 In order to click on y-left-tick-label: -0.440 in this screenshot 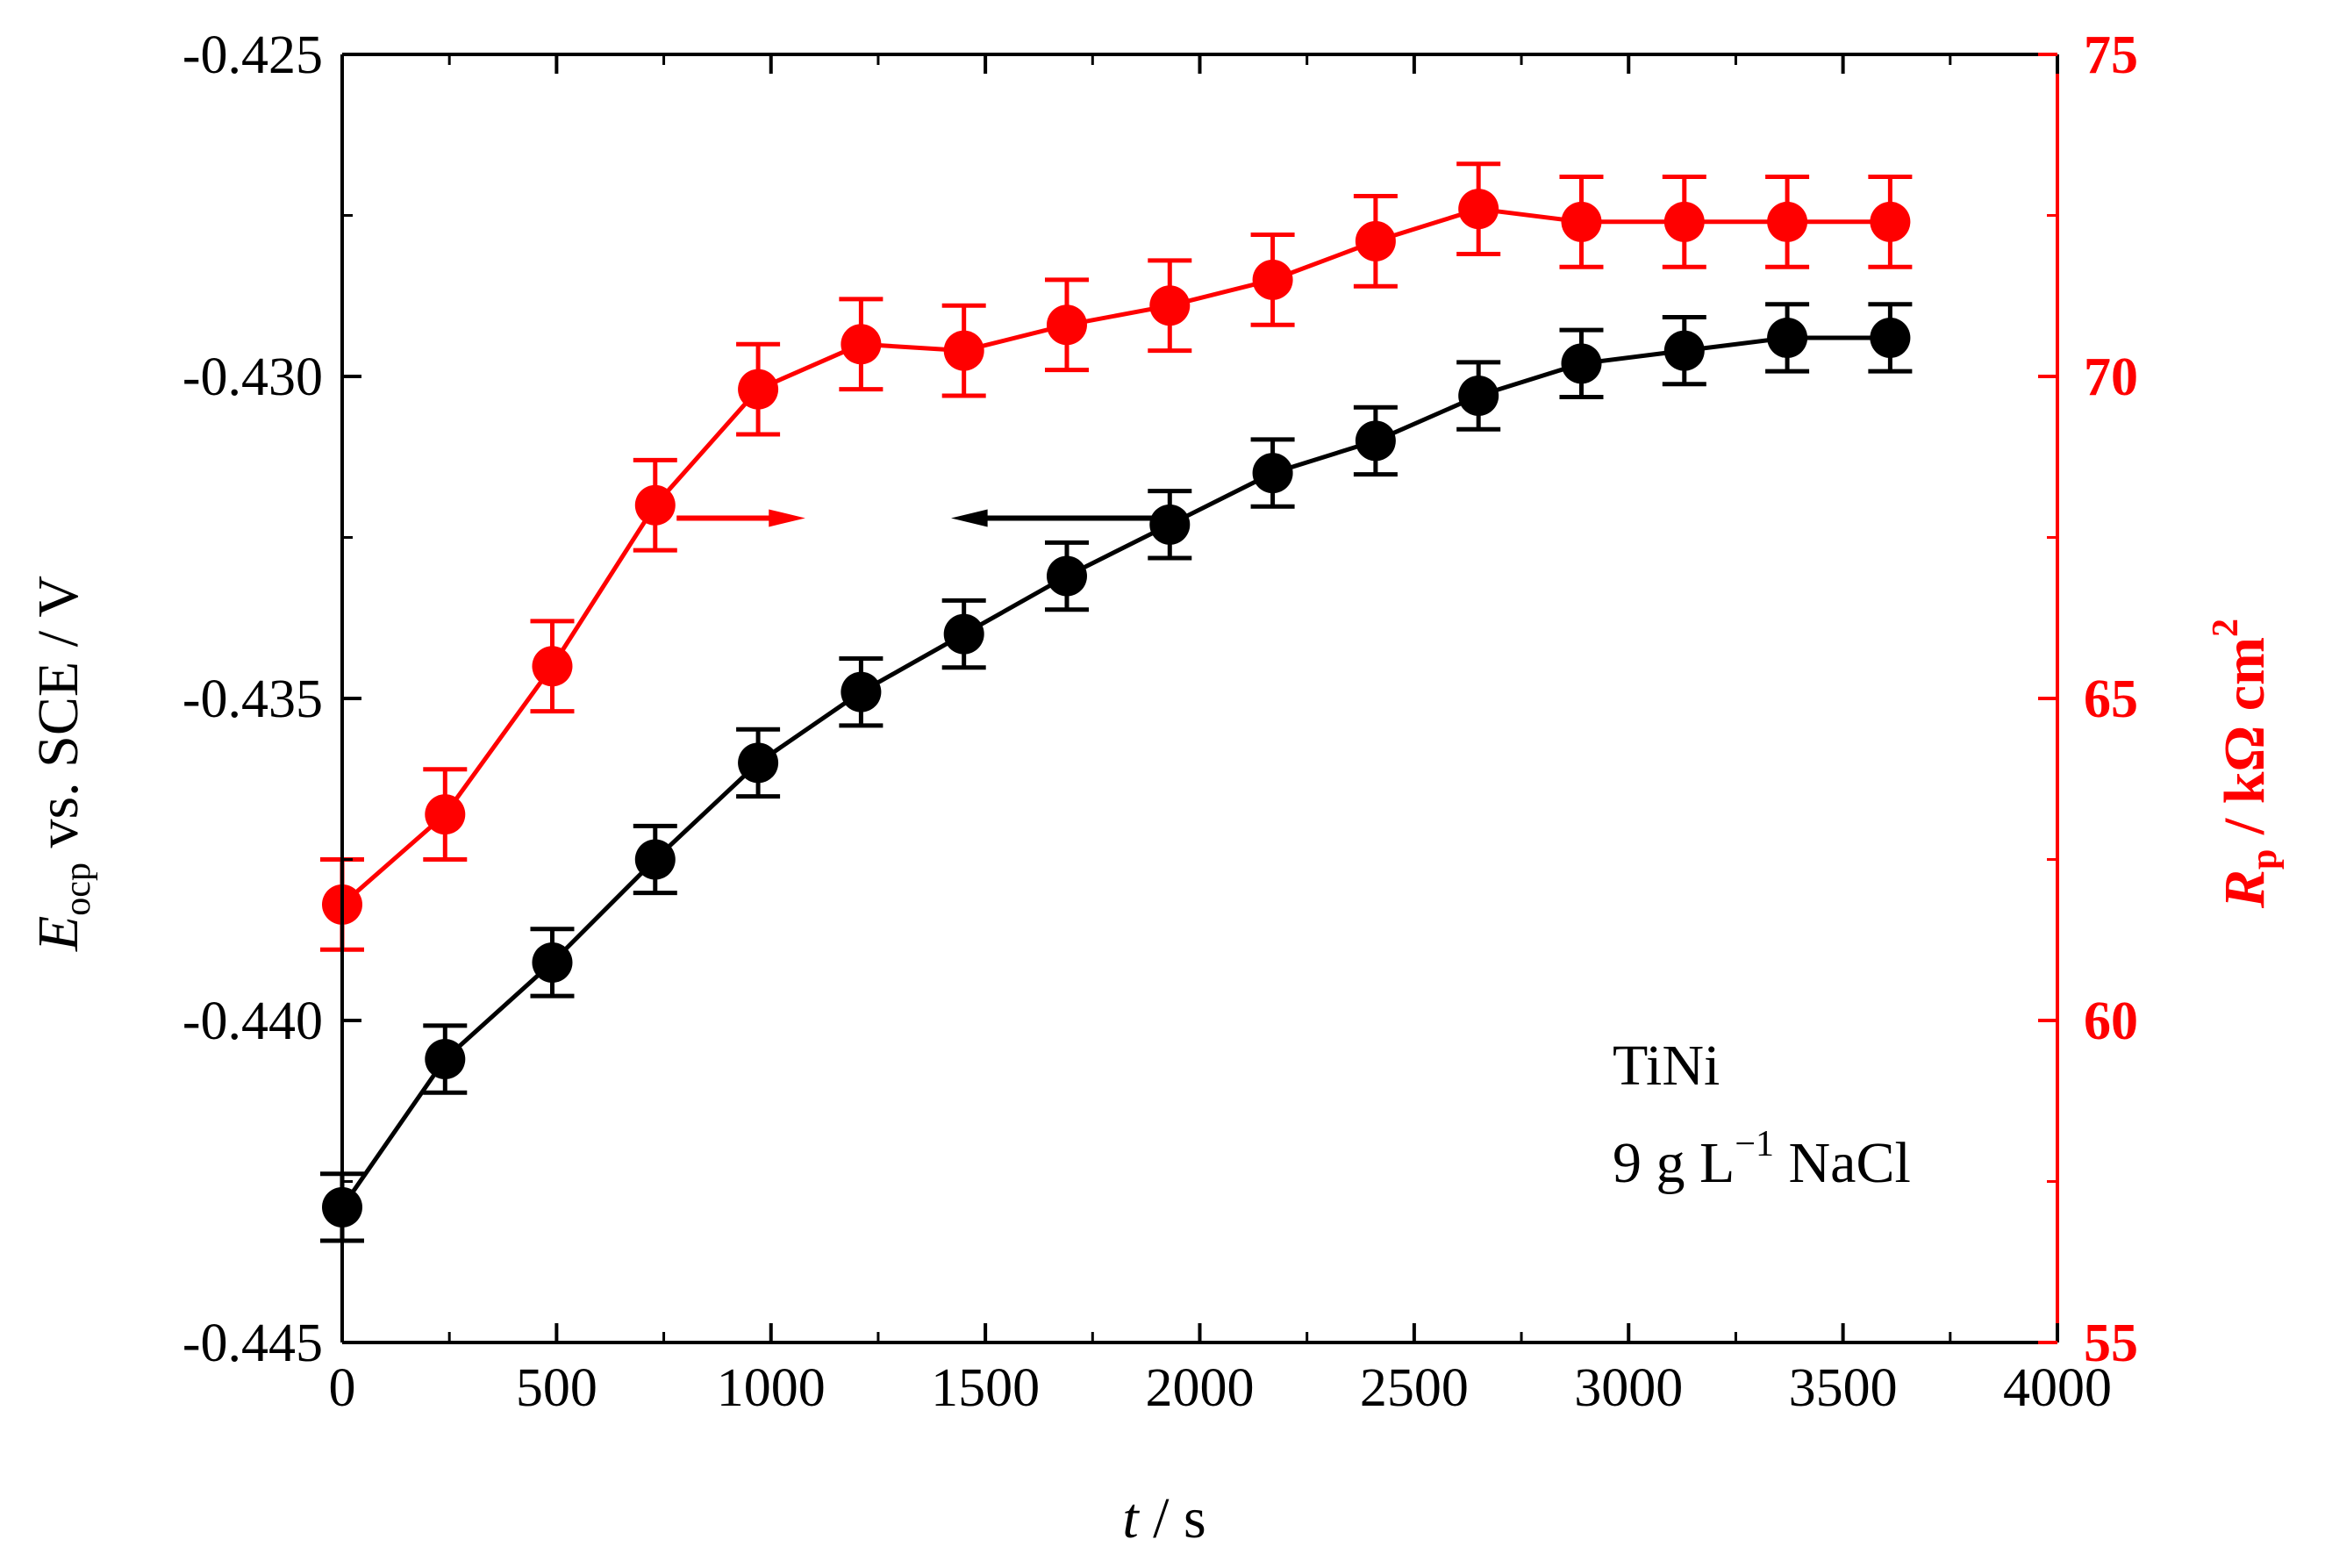, I will do `click(253, 1022)`.